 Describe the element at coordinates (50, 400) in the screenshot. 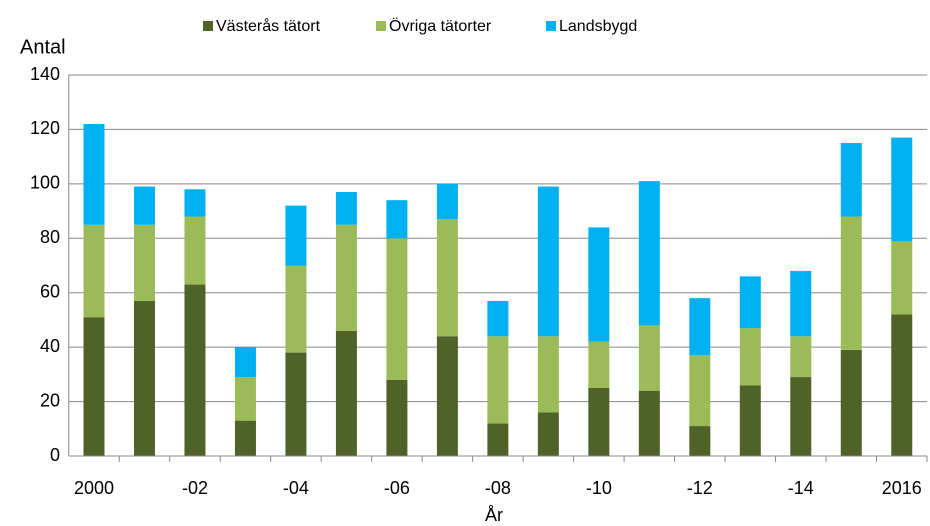

I see `y-tick-label: 20` at that location.